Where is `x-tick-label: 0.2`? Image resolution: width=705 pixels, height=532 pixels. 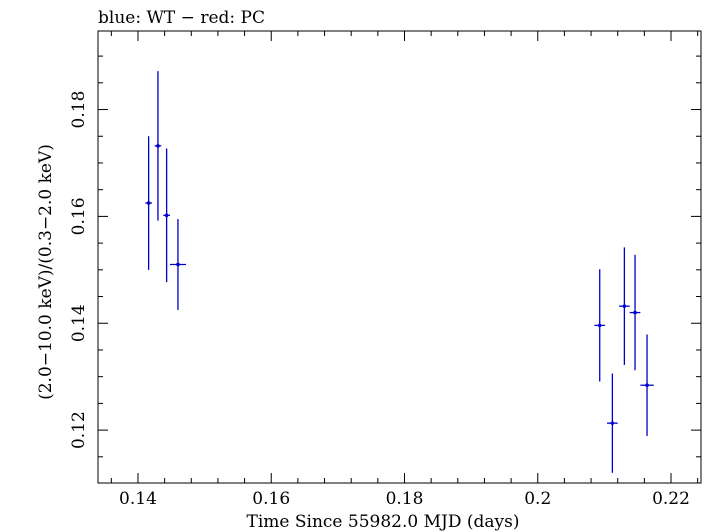
x-tick-label: 0.2 is located at coordinates (537, 499).